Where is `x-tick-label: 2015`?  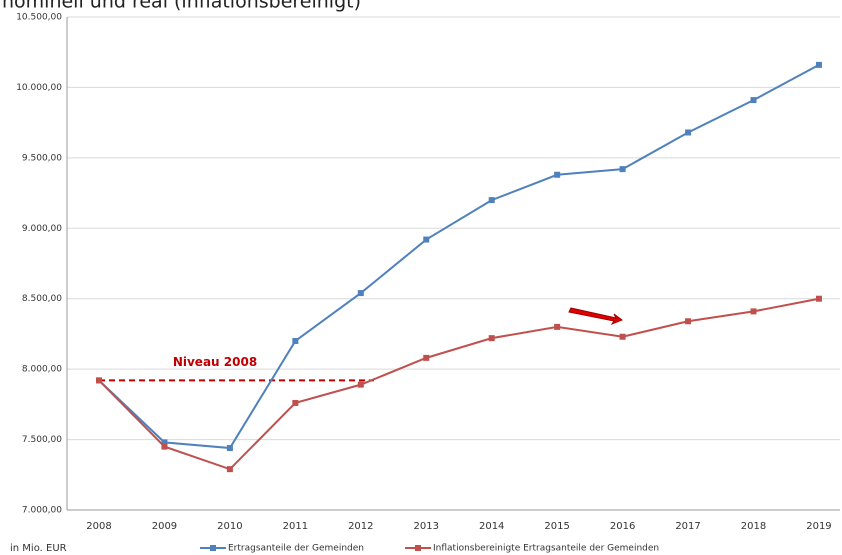
x-tick-label: 2015 is located at coordinates (556, 526).